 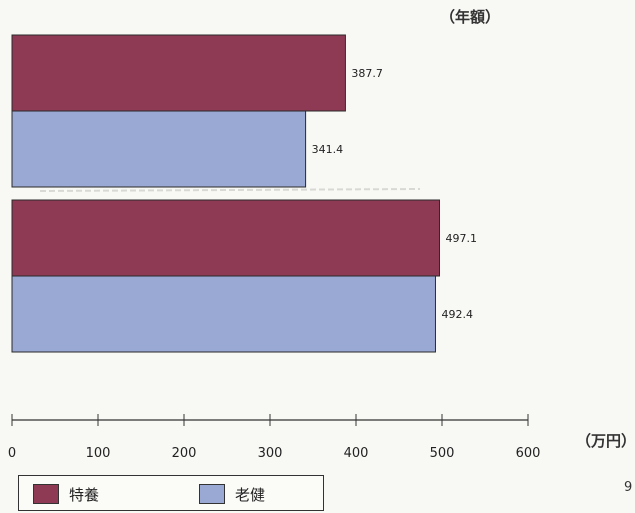 I want to click on bar-group2-roken, so click(x=223, y=314).